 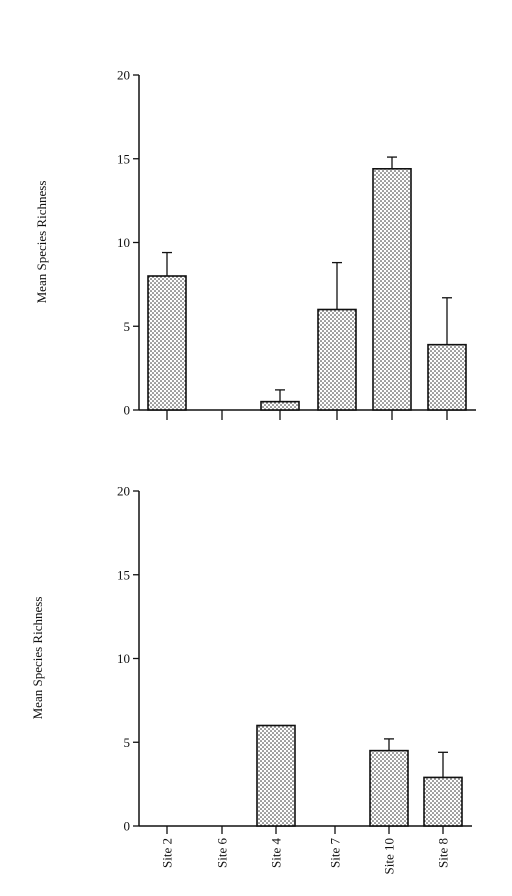 I want to click on top-y-tick-label: 20, so click(x=123, y=75).